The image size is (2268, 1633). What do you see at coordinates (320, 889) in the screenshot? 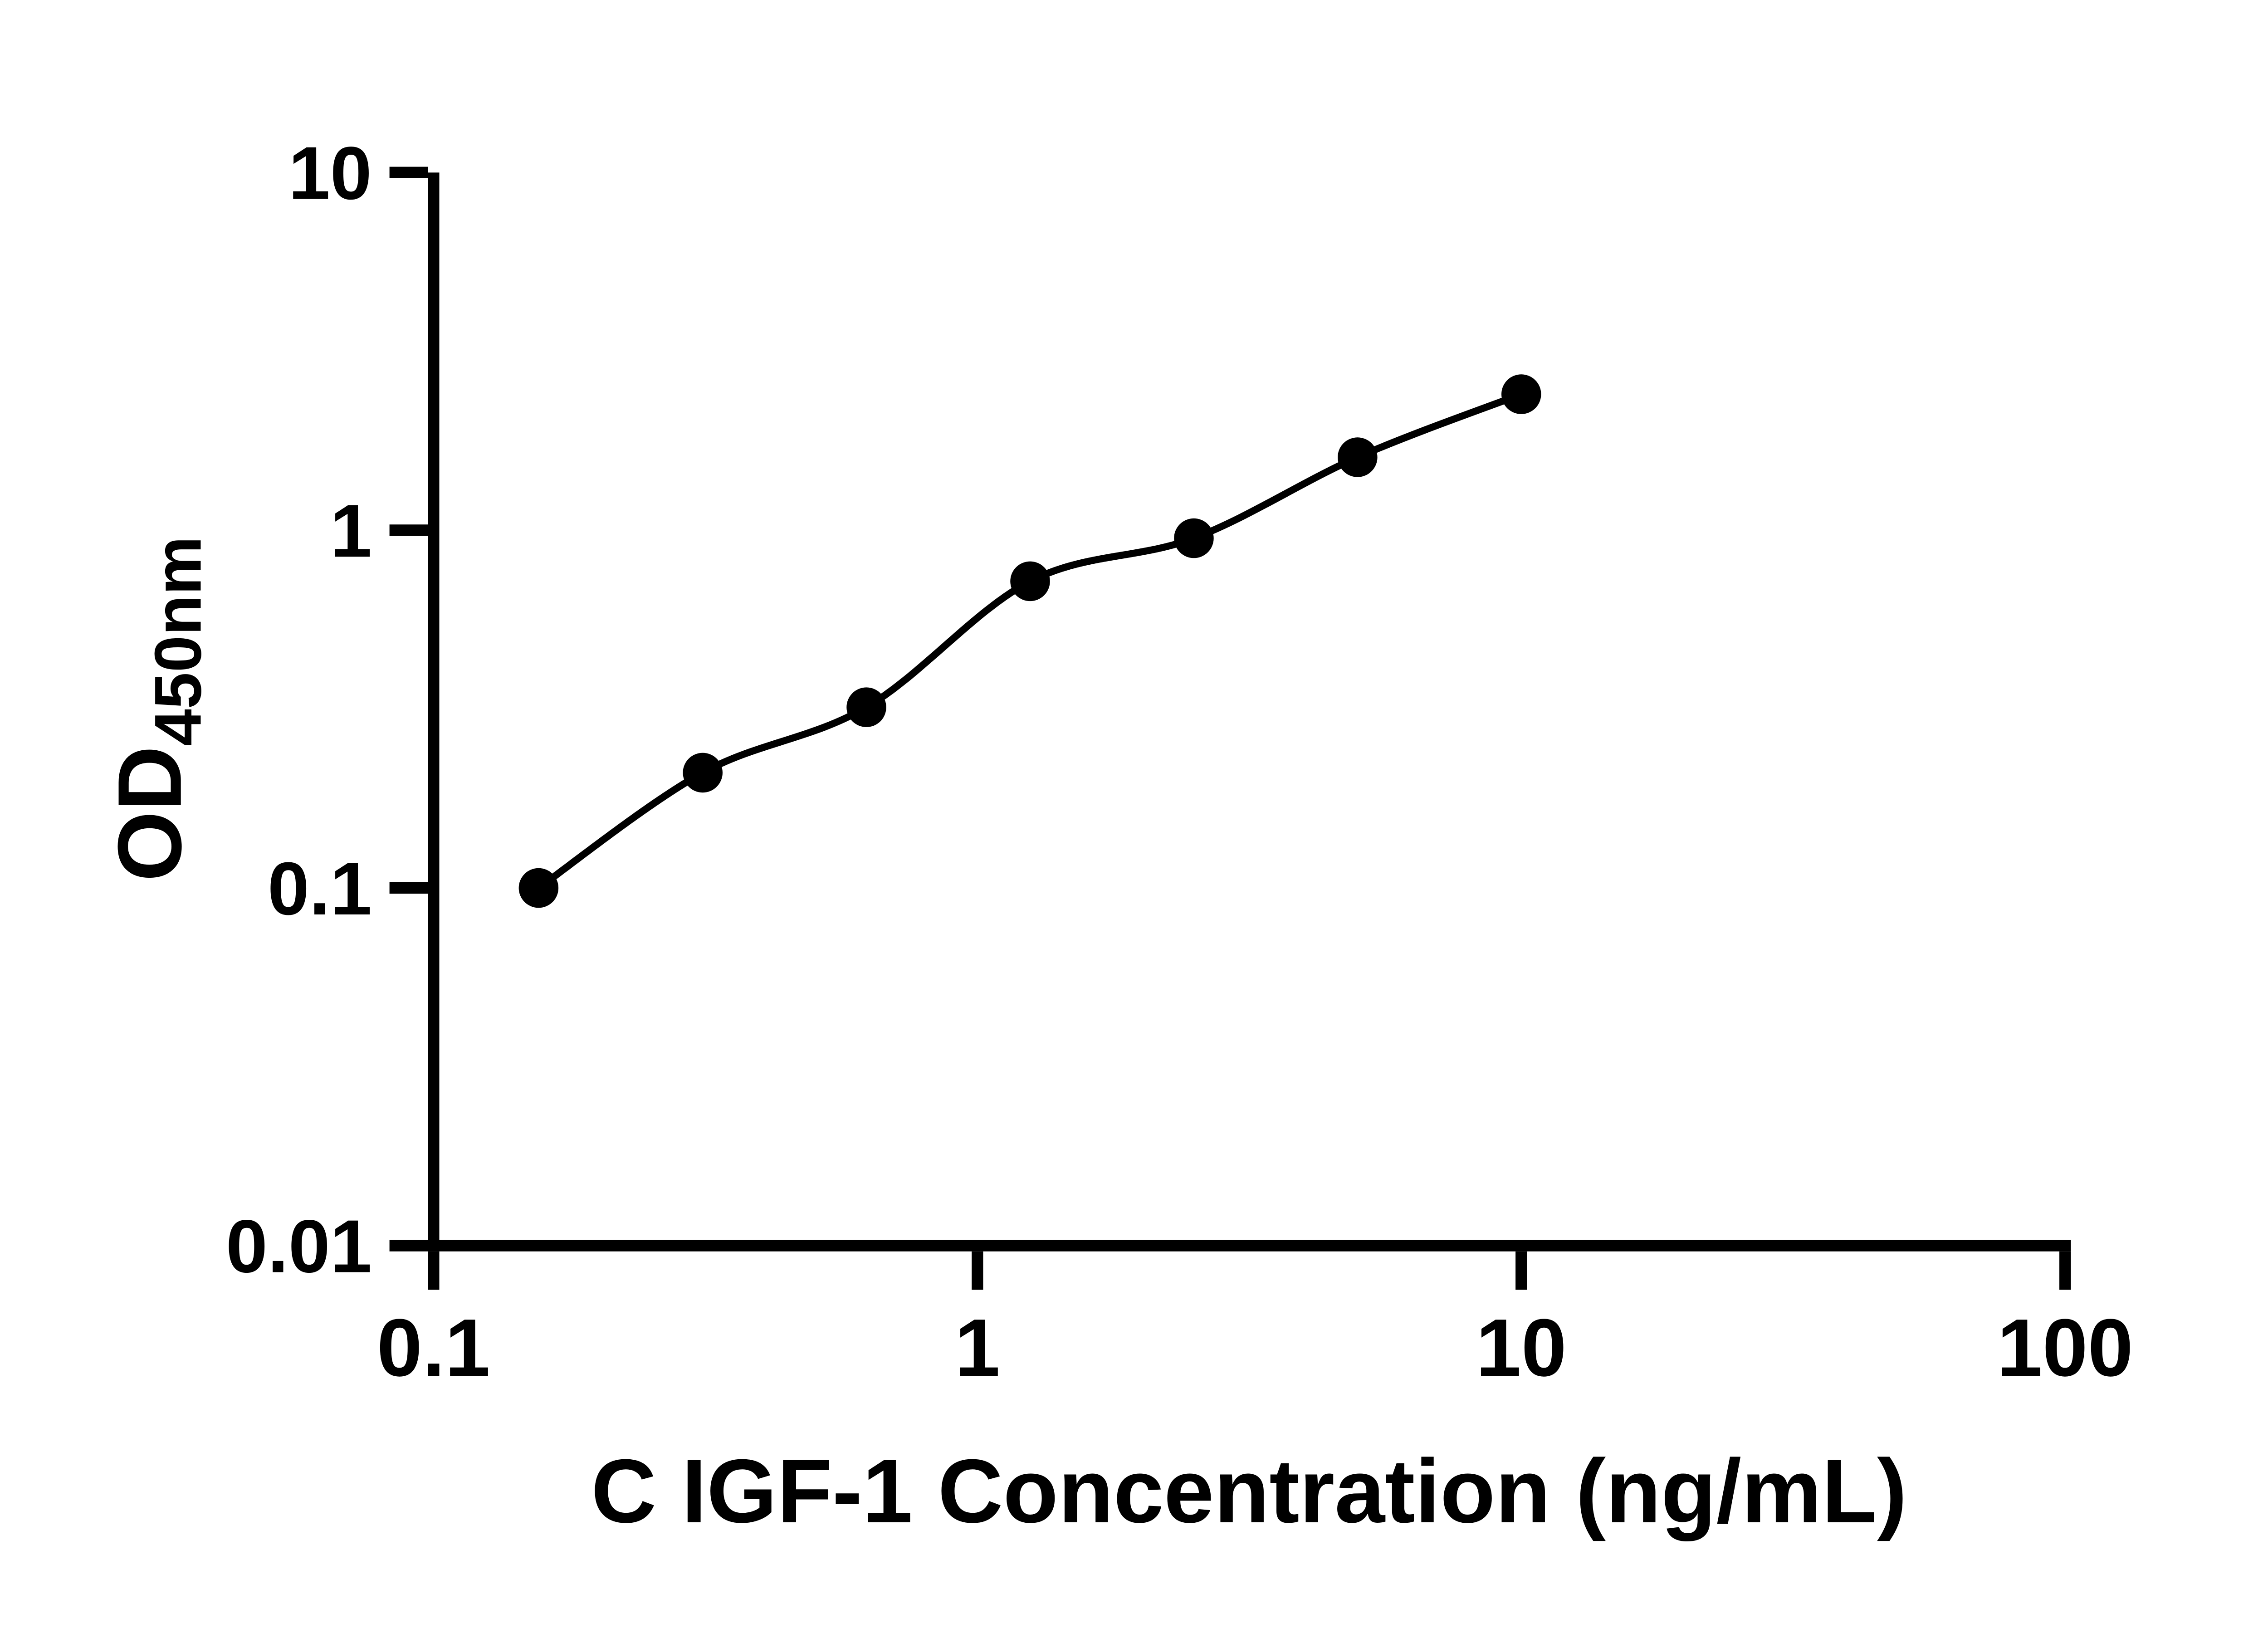
I see `y-tick-label: 0.1` at bounding box center [320, 889].